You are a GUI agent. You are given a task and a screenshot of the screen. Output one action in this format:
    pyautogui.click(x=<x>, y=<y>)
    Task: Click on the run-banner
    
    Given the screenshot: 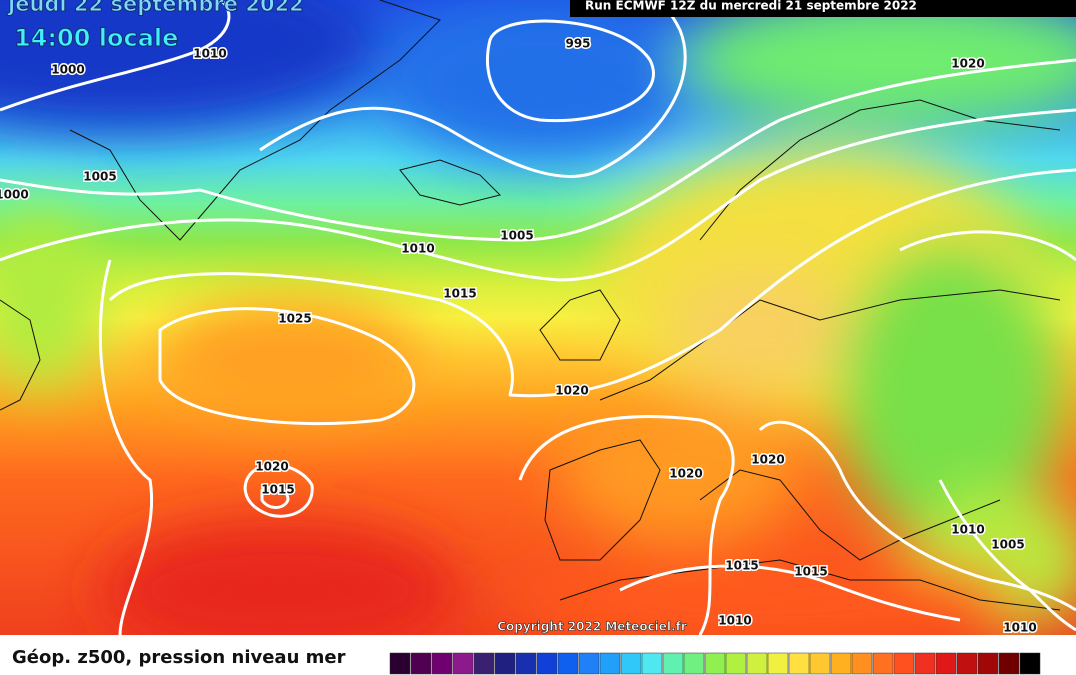 What is the action you would take?
    pyautogui.click(x=823, y=8)
    